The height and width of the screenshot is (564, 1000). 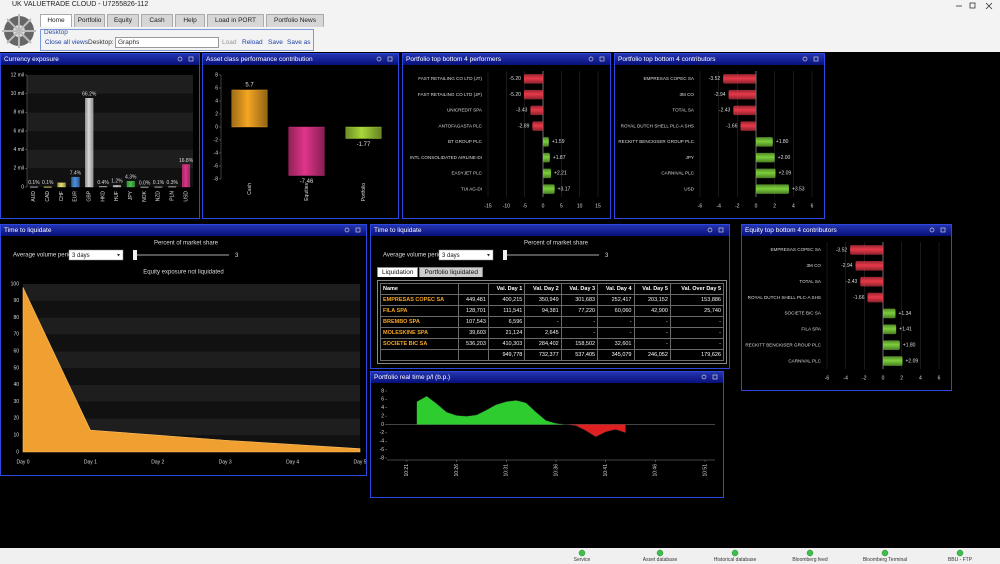 I want to click on y-tick-label: -6, so click(x=382, y=450).